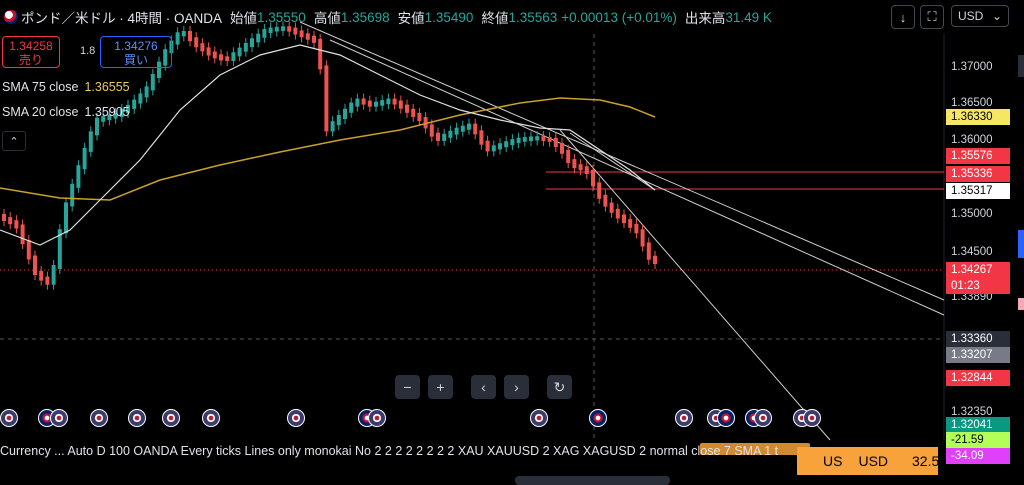 Image resolution: width=1024 pixels, height=485 pixels. I want to click on currency-value: USD, so click(971, 16).